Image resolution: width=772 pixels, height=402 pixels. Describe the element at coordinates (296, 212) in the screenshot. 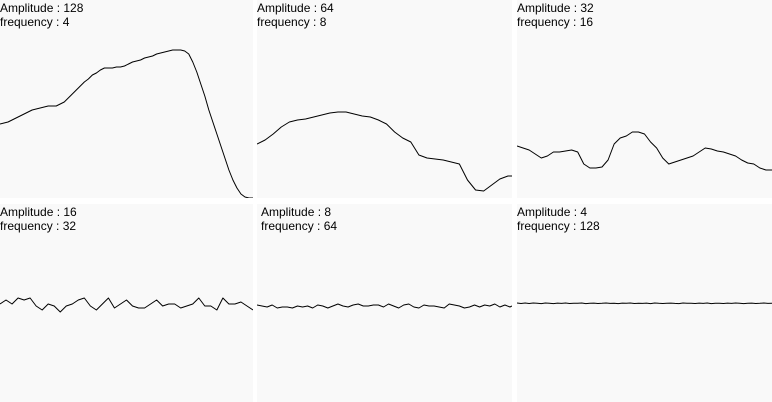

I see `amplitude-label: Amplitude : 8` at that location.